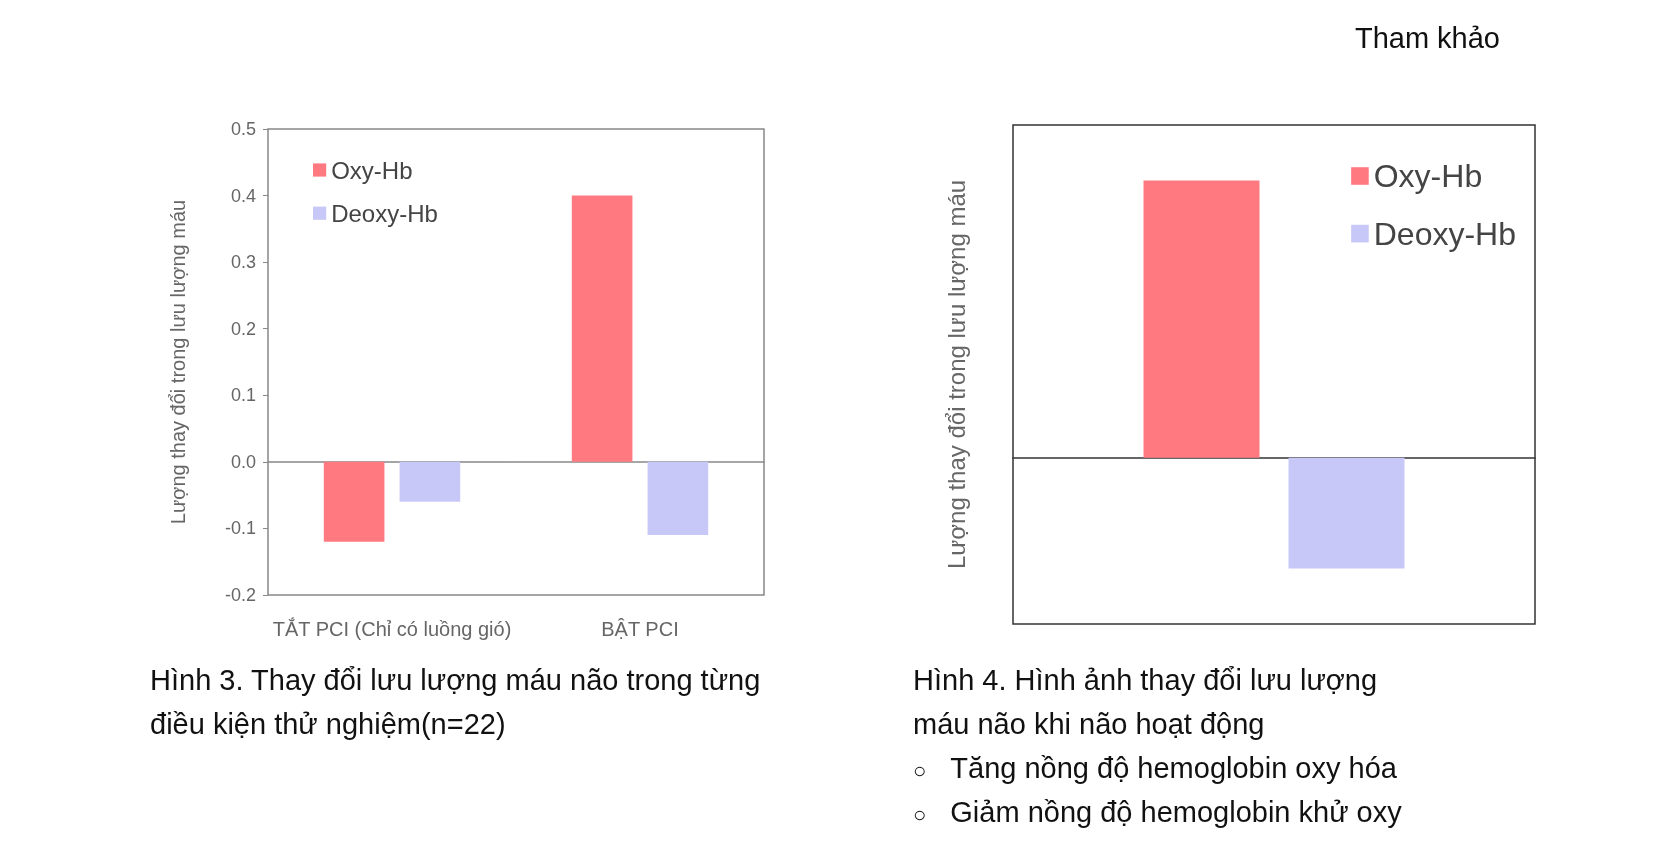 The width and height of the screenshot is (1653, 861). Describe the element at coordinates (1146, 702) in the screenshot. I see `text: Hình 4. Hình ảnh thay đổi lưu lượng máu não khi não hoạt động` at that location.